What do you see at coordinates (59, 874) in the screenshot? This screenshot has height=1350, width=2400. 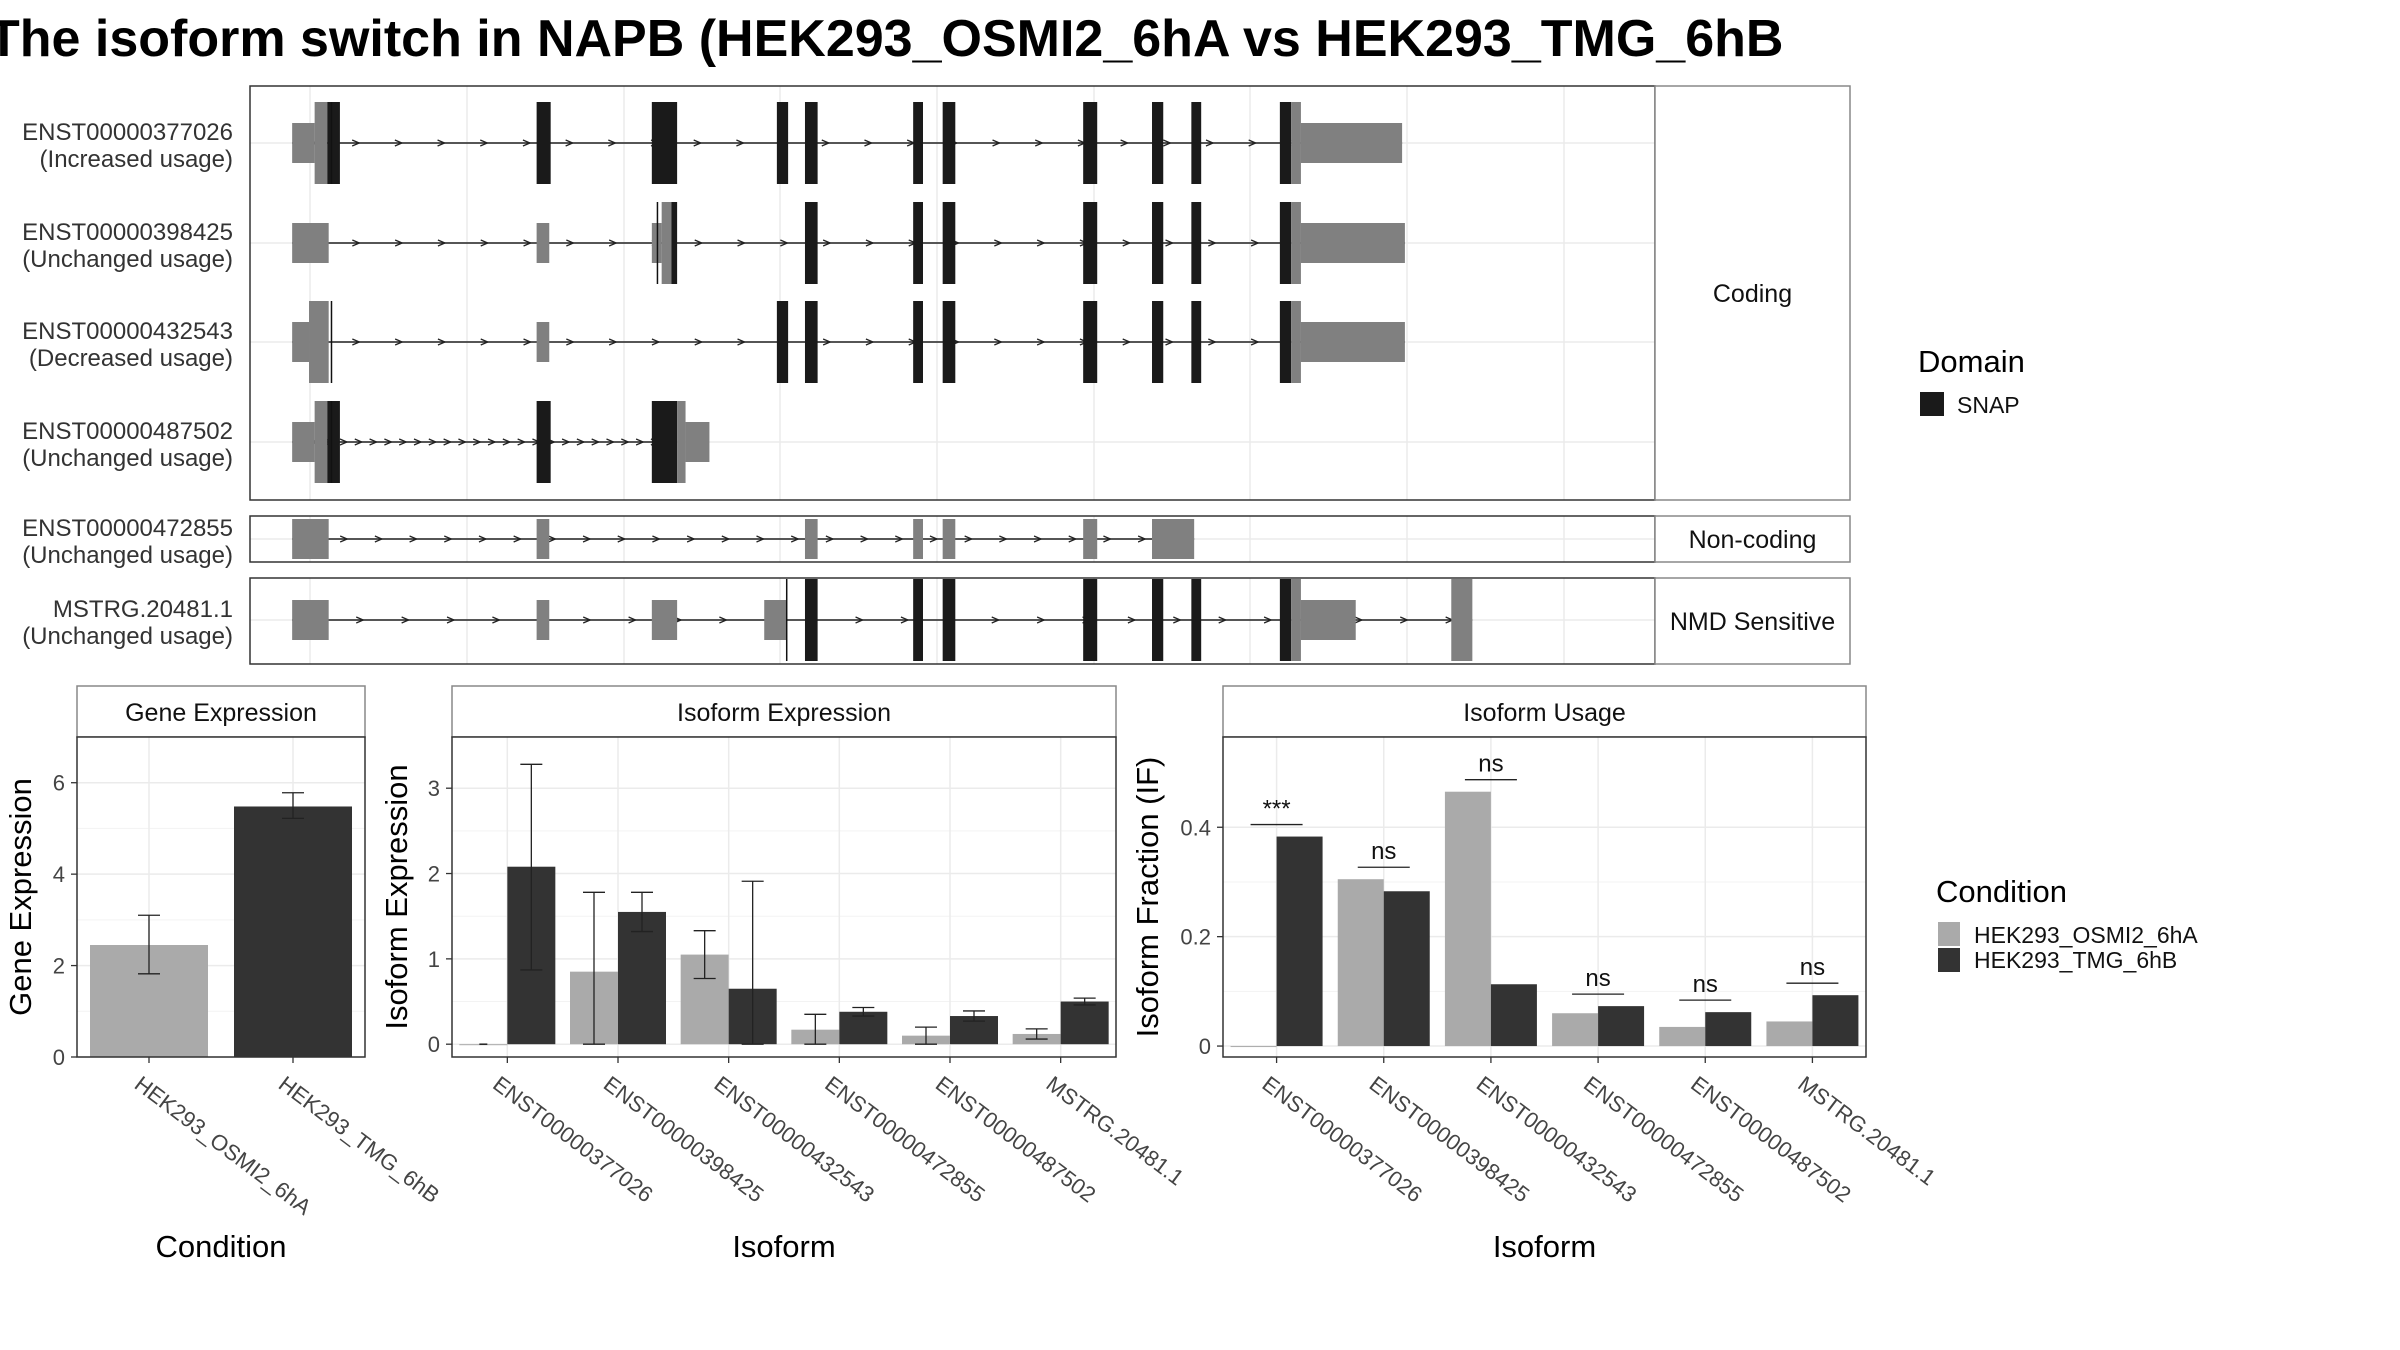 I see `y-tick-label: 4` at bounding box center [59, 874].